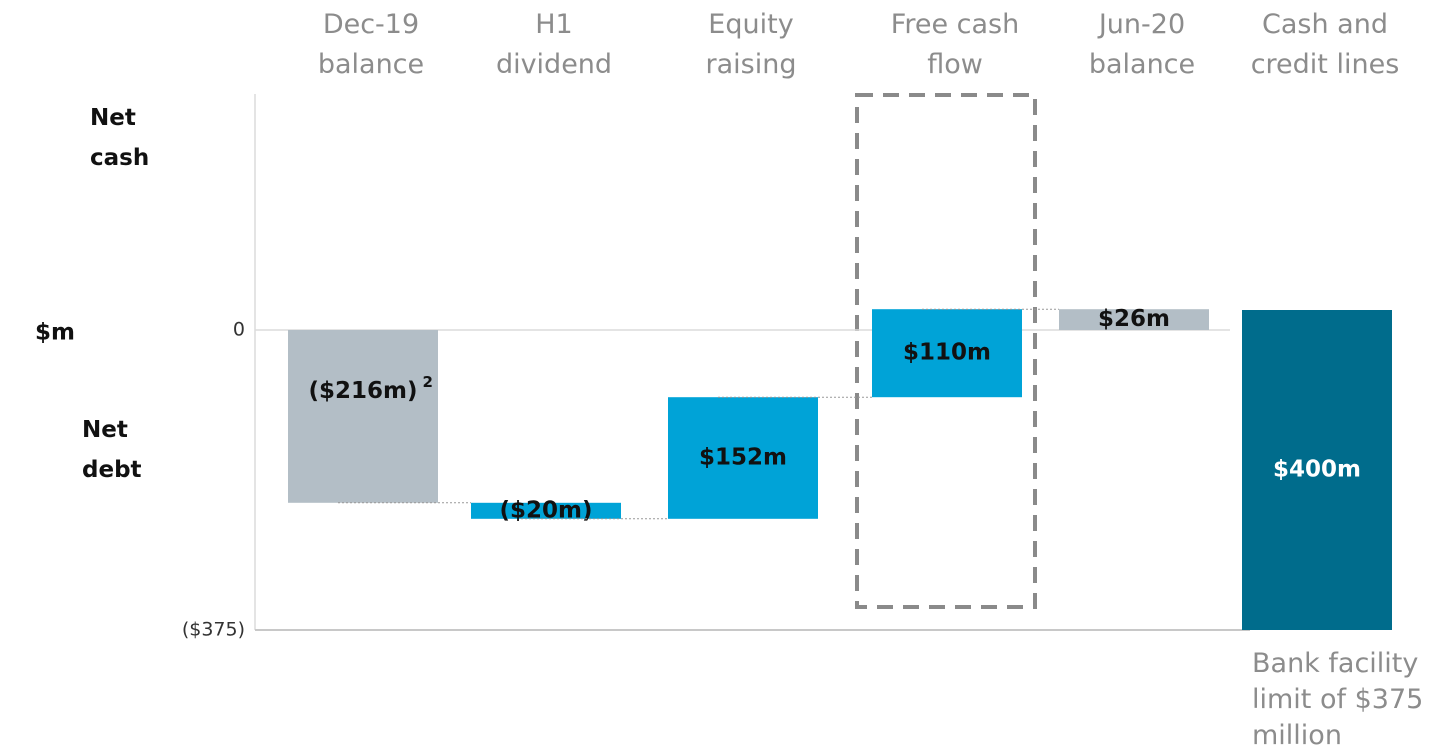  What do you see at coordinates (371, 44) in the screenshot?
I see `x-tick-label: Dec-19 balance` at bounding box center [371, 44].